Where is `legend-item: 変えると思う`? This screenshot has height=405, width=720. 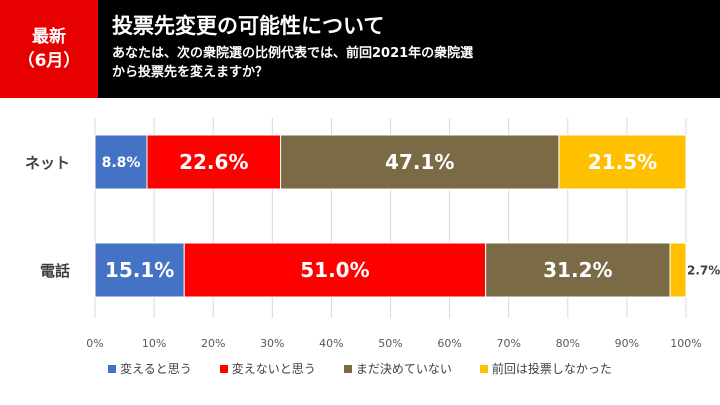 legend-item: 変えると思う is located at coordinates (150, 368).